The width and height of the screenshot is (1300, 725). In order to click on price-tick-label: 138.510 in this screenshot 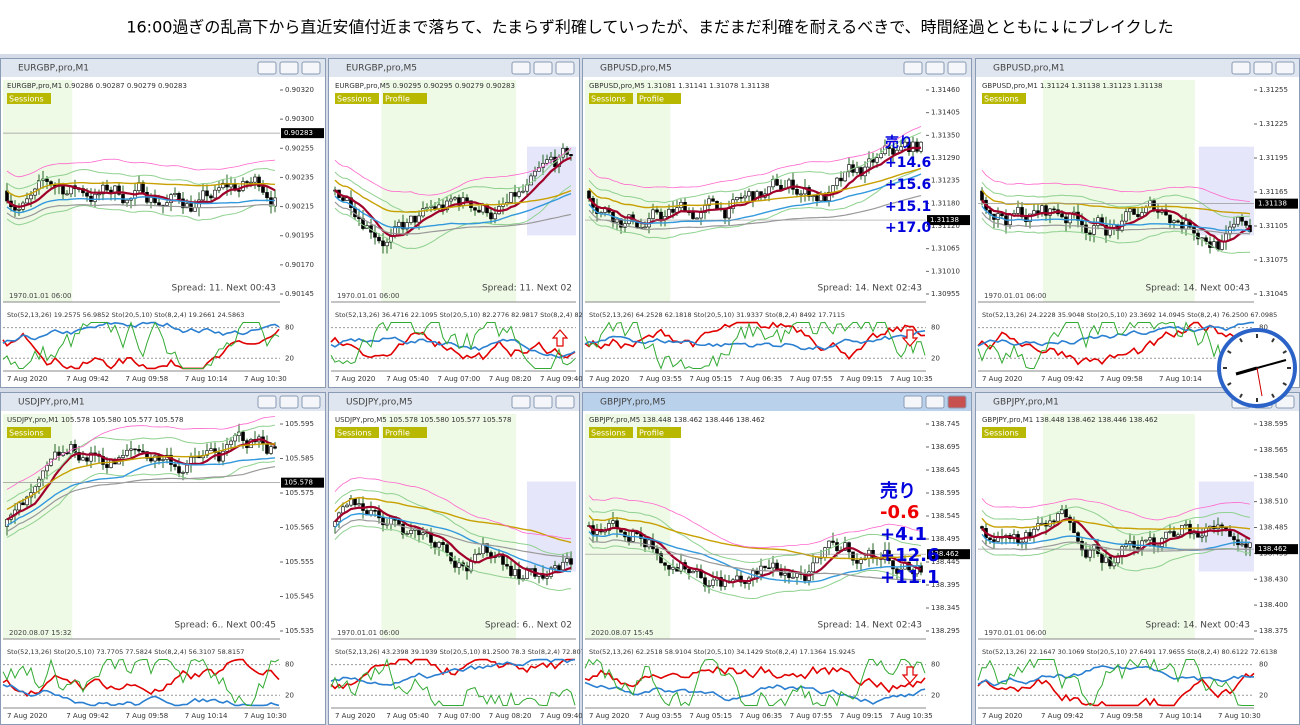, I will do `click(1273, 502)`.